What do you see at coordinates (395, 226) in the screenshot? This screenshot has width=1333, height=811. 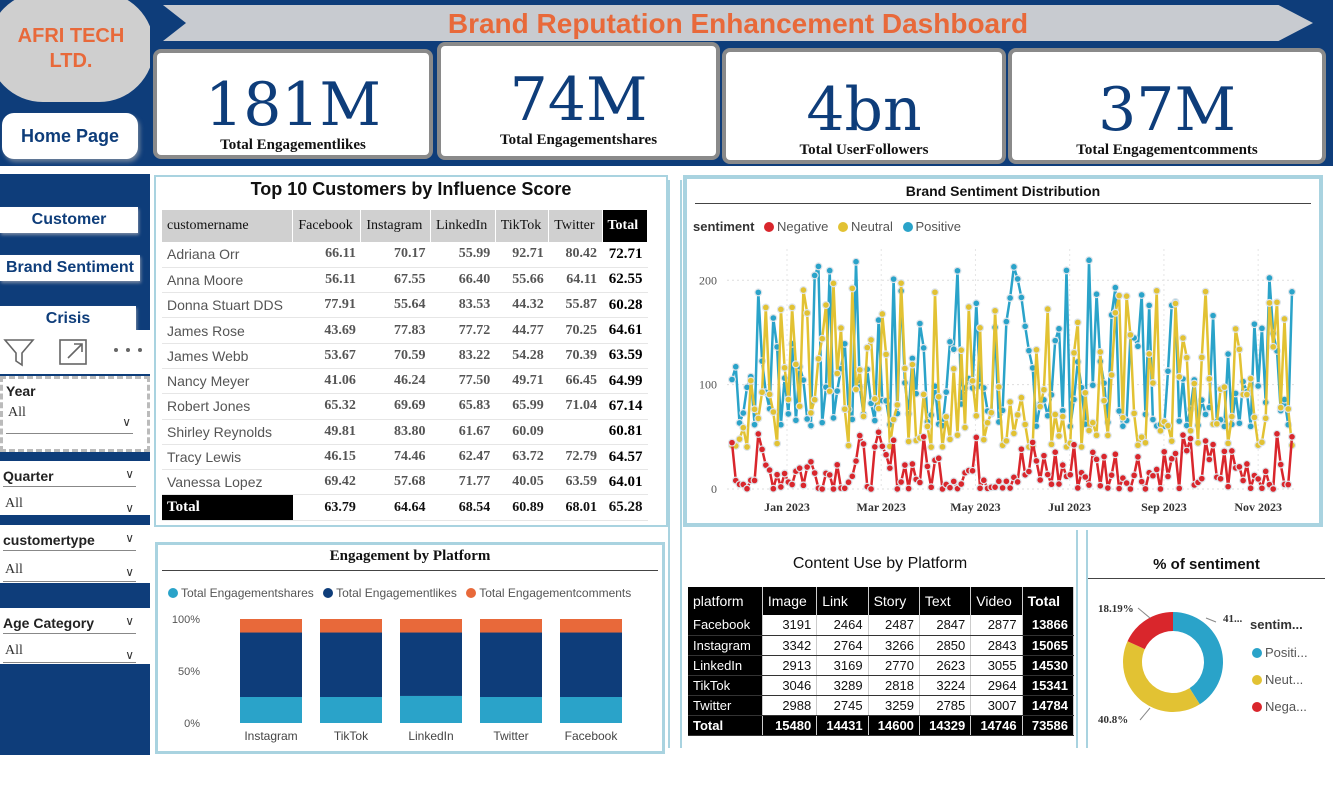 I see `column-header: Instagram` at bounding box center [395, 226].